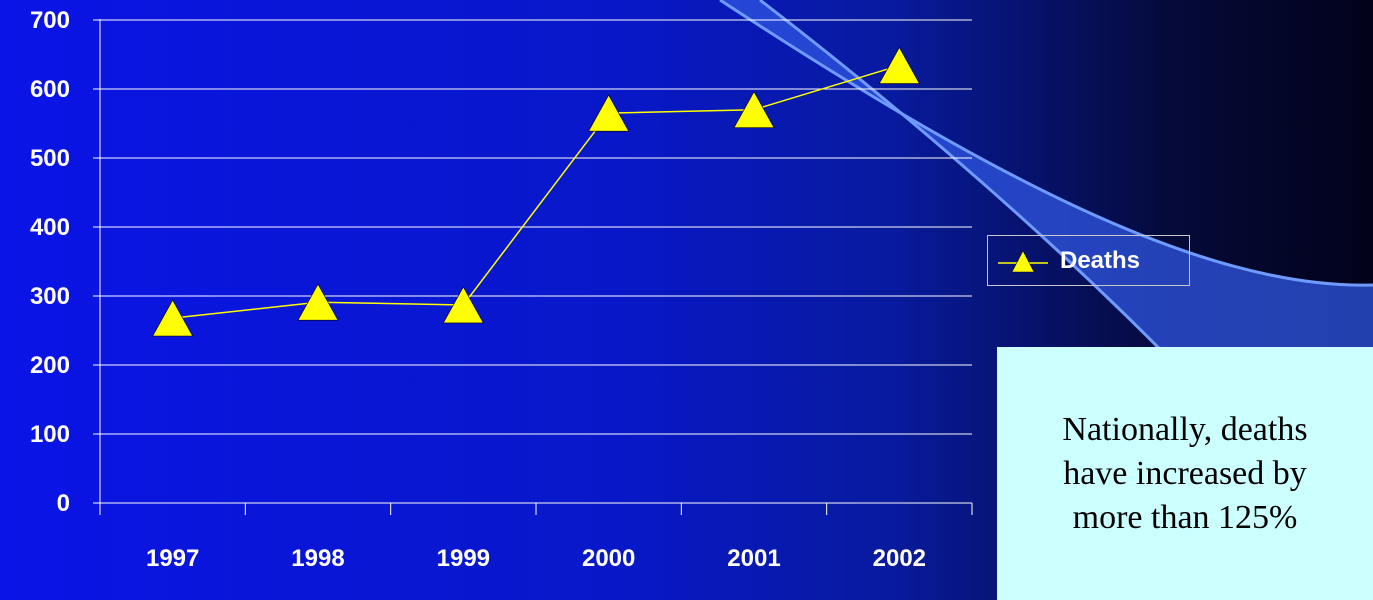 This screenshot has width=1373, height=600. I want to click on y-tick-label-700: 700, so click(50, 20).